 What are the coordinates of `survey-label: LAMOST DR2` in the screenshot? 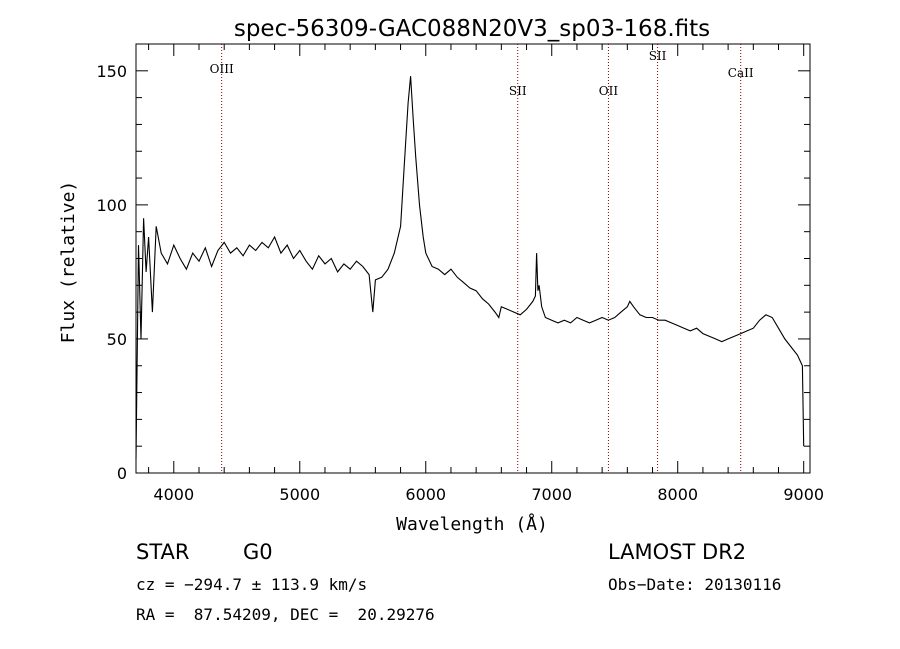 It's located at (677, 552).